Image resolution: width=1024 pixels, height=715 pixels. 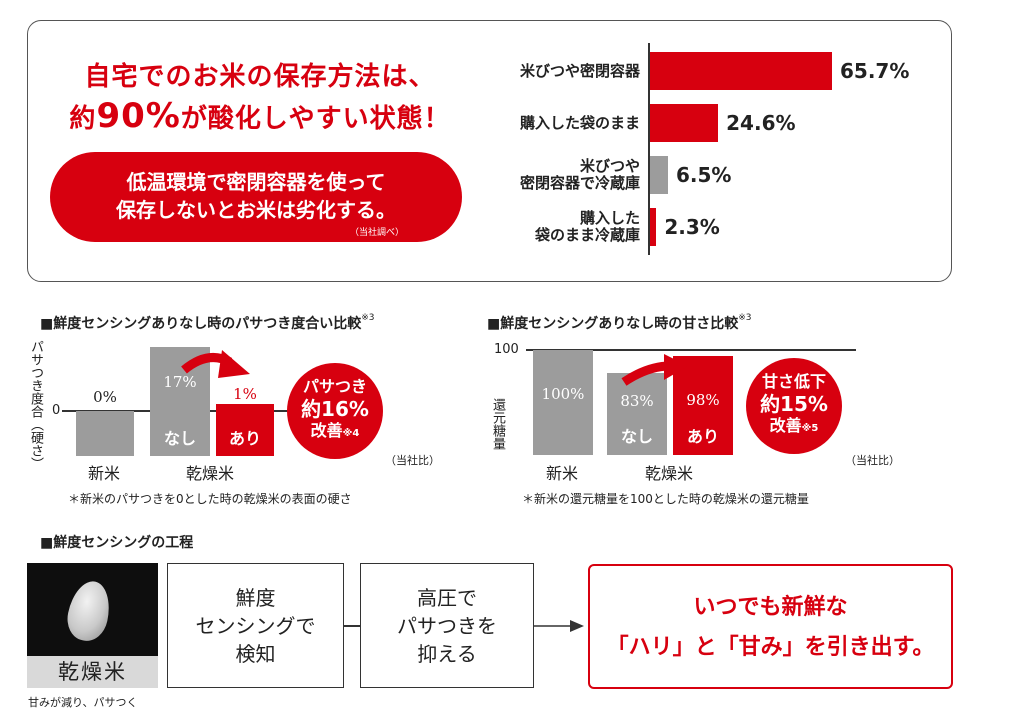 I want to click on step-press-box: 高圧で パサつきを 抑える, so click(x=447, y=625).